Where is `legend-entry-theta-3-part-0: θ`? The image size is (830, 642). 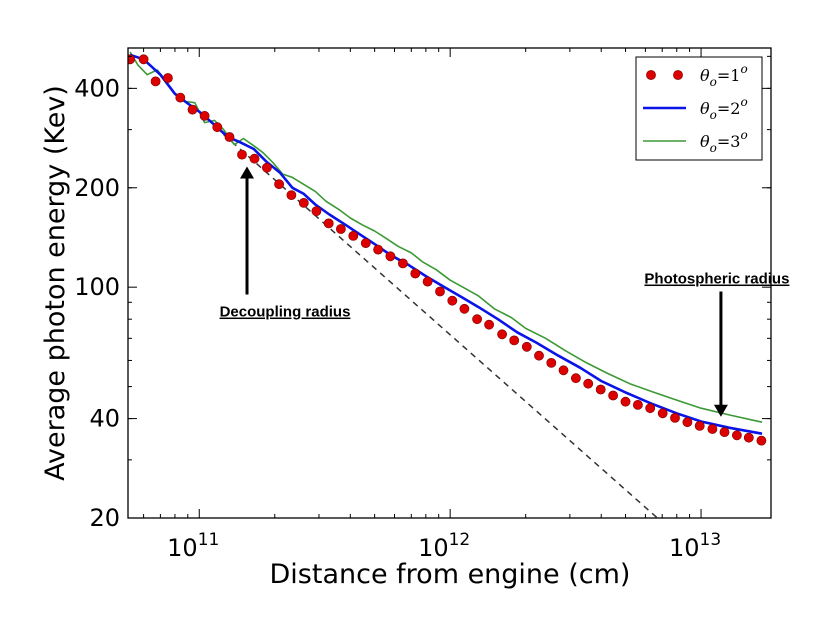 legend-entry-theta-3-part-0: θ is located at coordinates (705, 141).